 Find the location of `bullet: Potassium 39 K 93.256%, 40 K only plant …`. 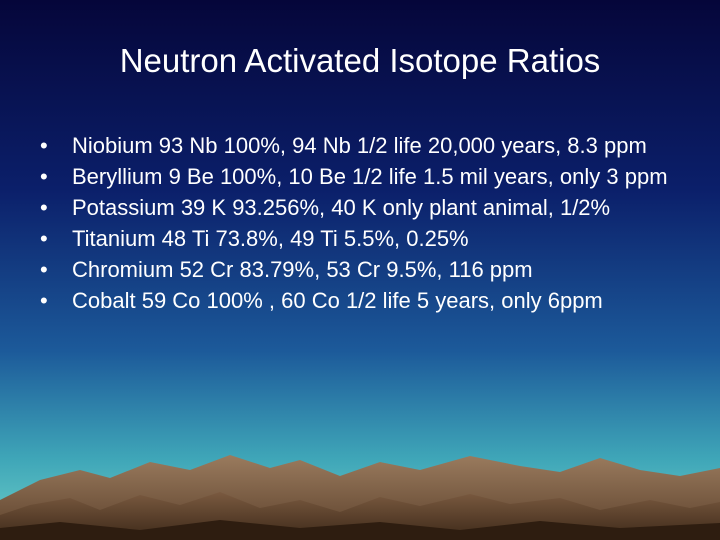

bullet: Potassium 39 K 93.256%, 40 K only plant … is located at coordinates (360, 207).